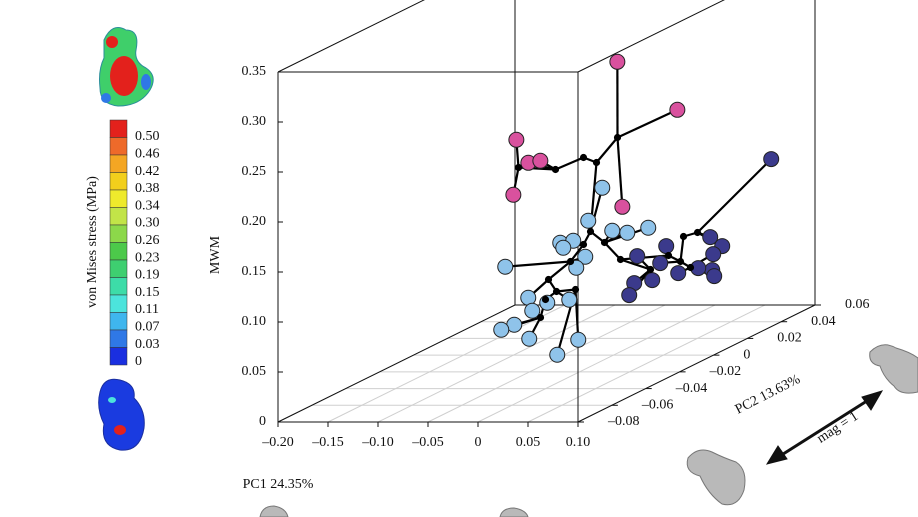 The image size is (918, 517). Describe the element at coordinates (147, 344) in the screenshot. I see `colorbar-tick-label: 0.03` at that location.